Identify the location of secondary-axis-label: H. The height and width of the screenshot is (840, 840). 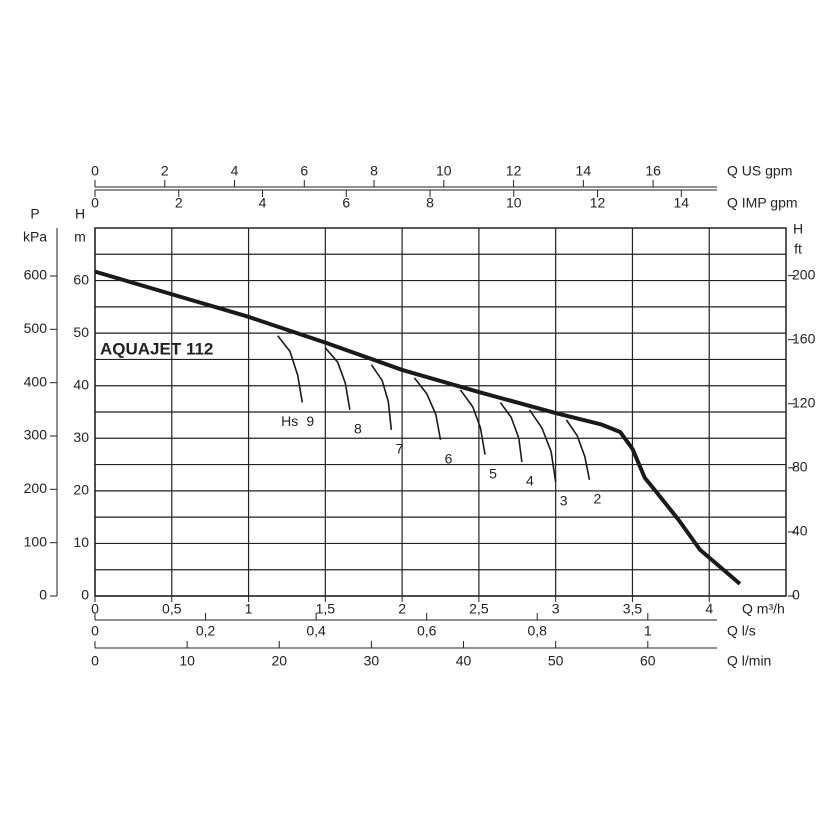
(798, 229).